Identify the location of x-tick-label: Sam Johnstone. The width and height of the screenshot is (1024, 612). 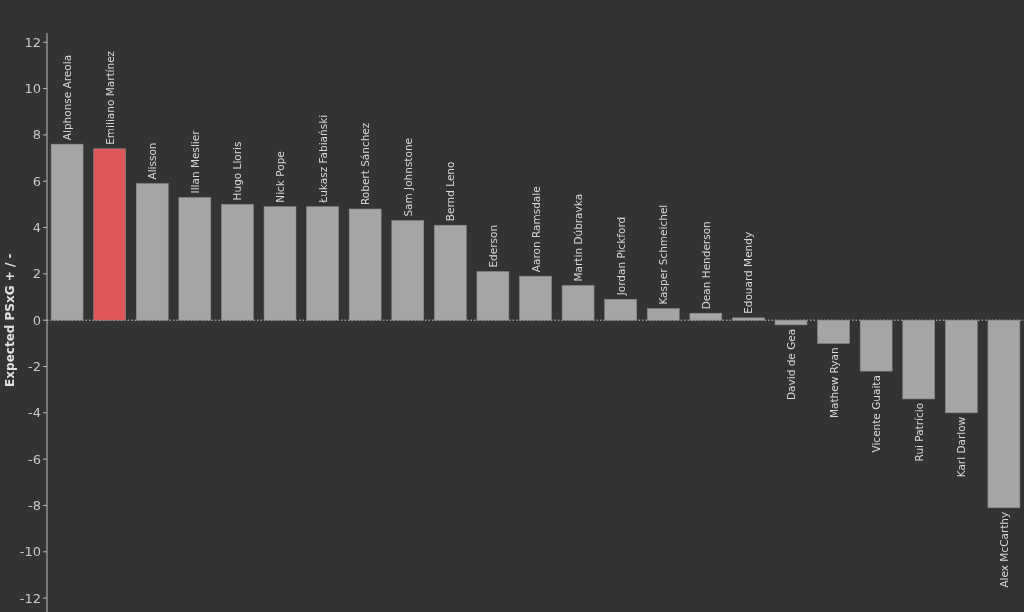
(407, 177).